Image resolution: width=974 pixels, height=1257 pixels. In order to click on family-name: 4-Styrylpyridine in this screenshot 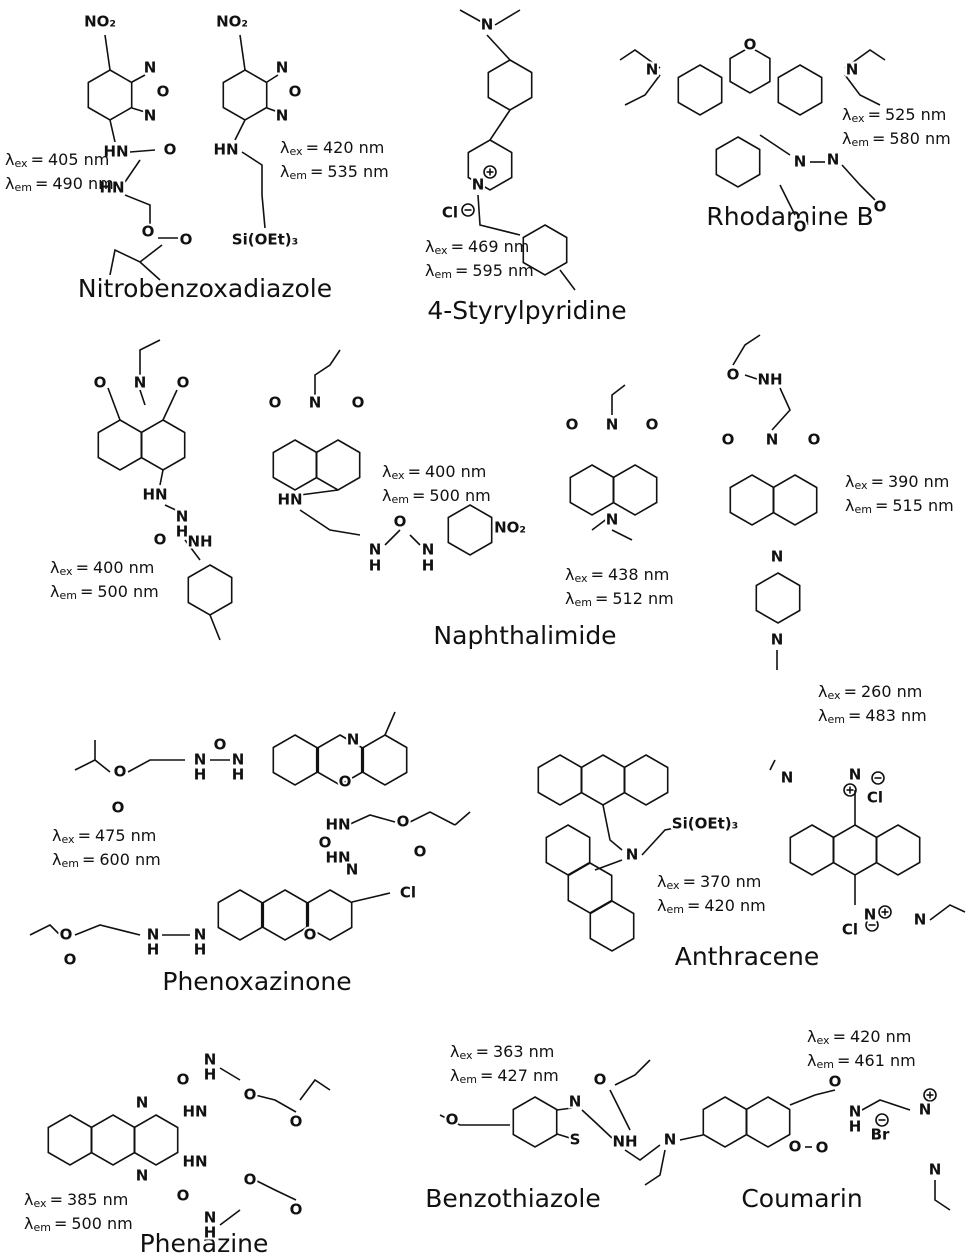, I will do `click(526, 310)`.